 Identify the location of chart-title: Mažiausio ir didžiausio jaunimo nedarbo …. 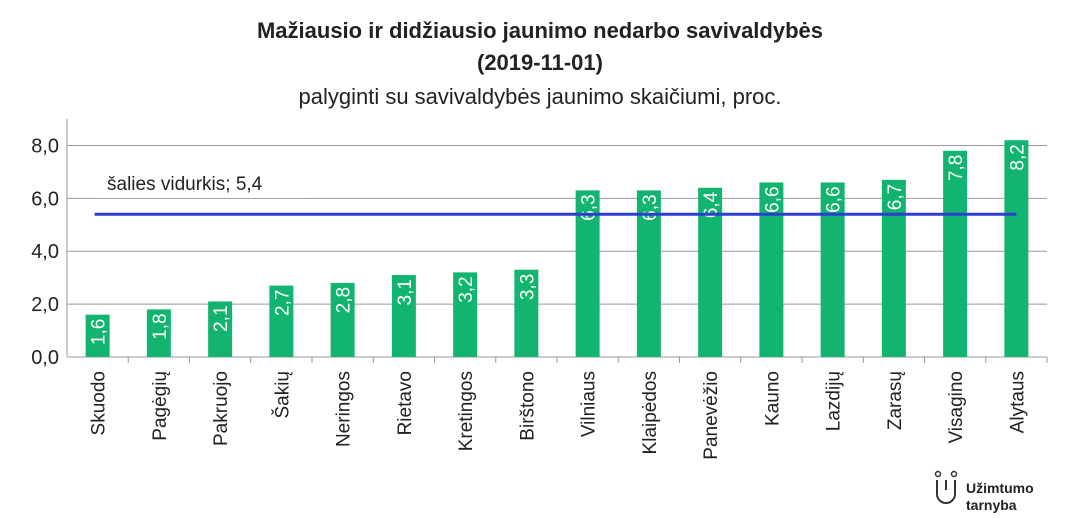
(540, 30).